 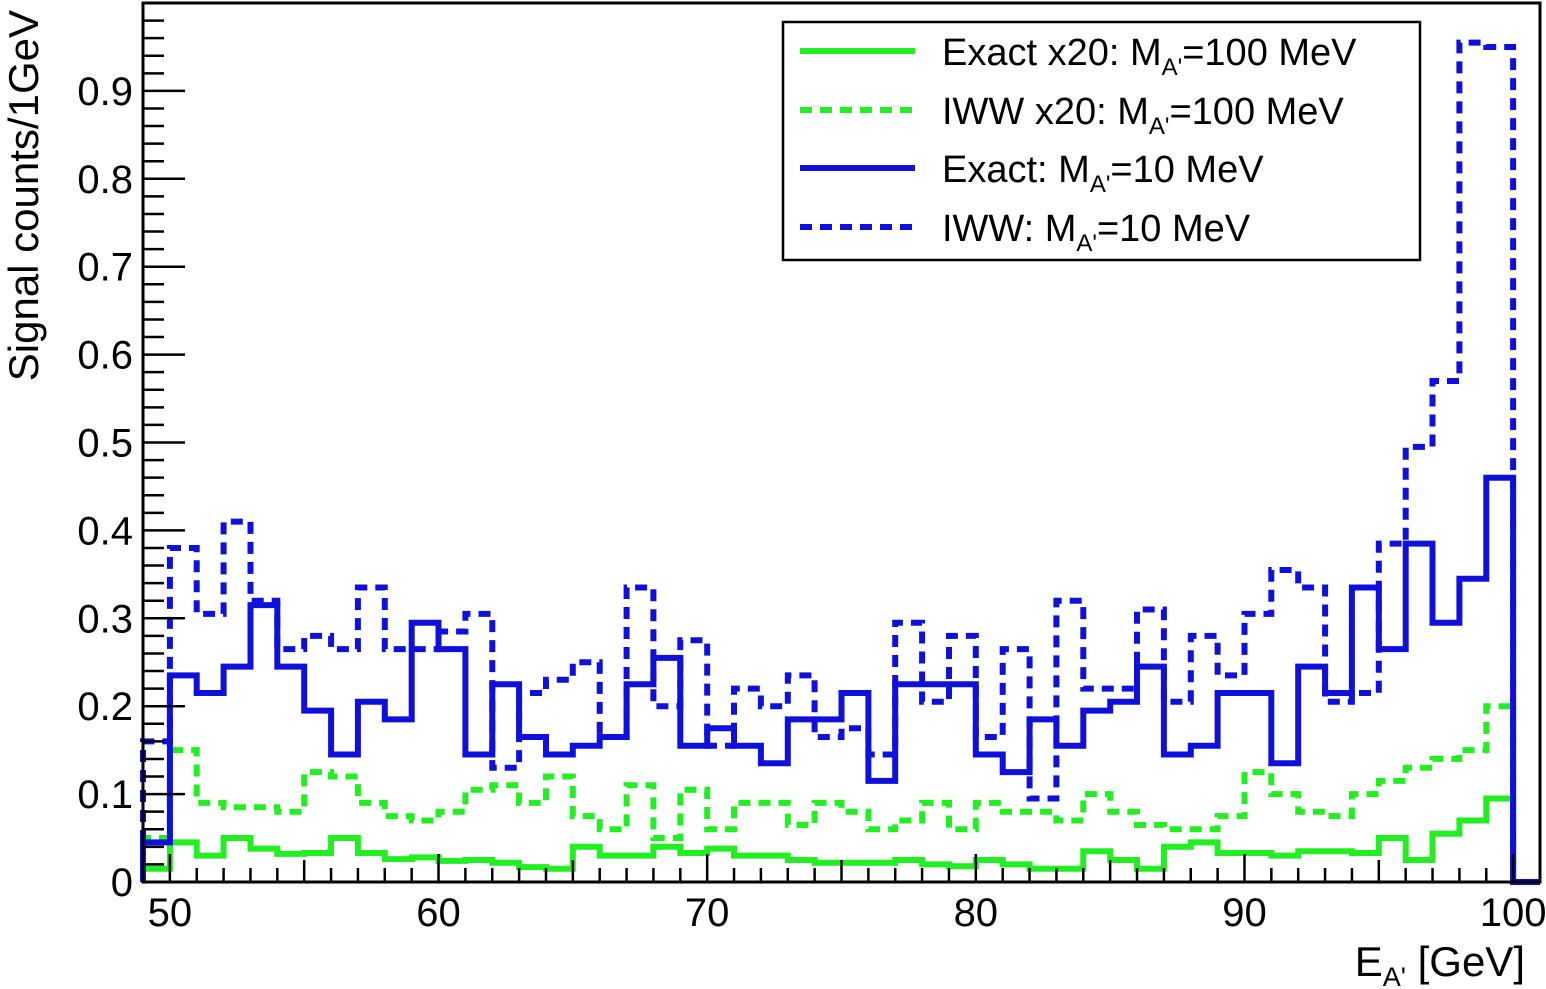 I want to click on y-tick-label: 0, so click(x=122, y=883).